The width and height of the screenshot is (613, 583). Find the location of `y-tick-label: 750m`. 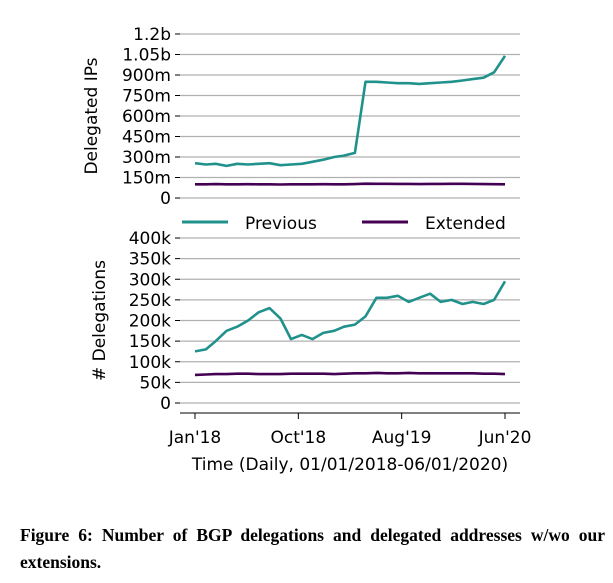

y-tick-label: 750m is located at coordinates (146, 97).